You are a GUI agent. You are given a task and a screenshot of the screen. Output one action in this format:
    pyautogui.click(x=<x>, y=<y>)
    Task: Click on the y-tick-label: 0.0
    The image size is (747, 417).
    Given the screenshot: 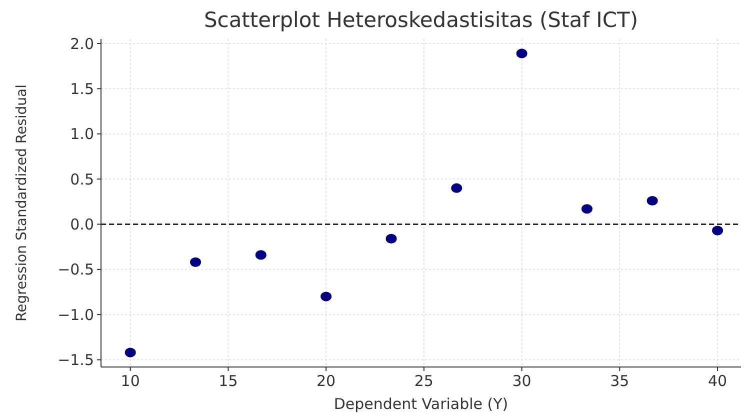 What is the action you would take?
    pyautogui.click(x=82, y=224)
    